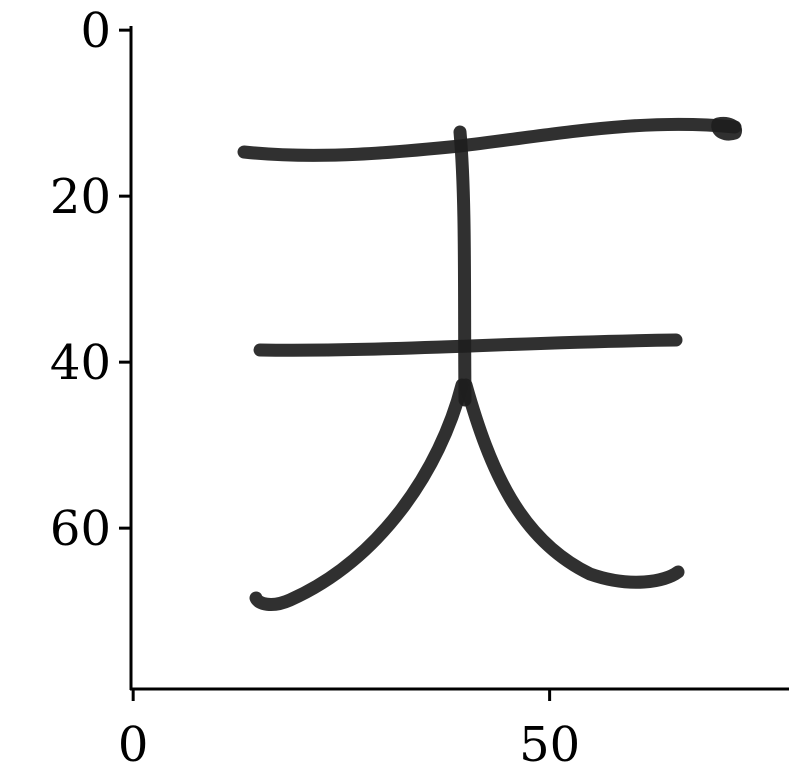 This screenshot has height=783, width=789. I want to click on y-tick-label: 40, so click(80, 363).